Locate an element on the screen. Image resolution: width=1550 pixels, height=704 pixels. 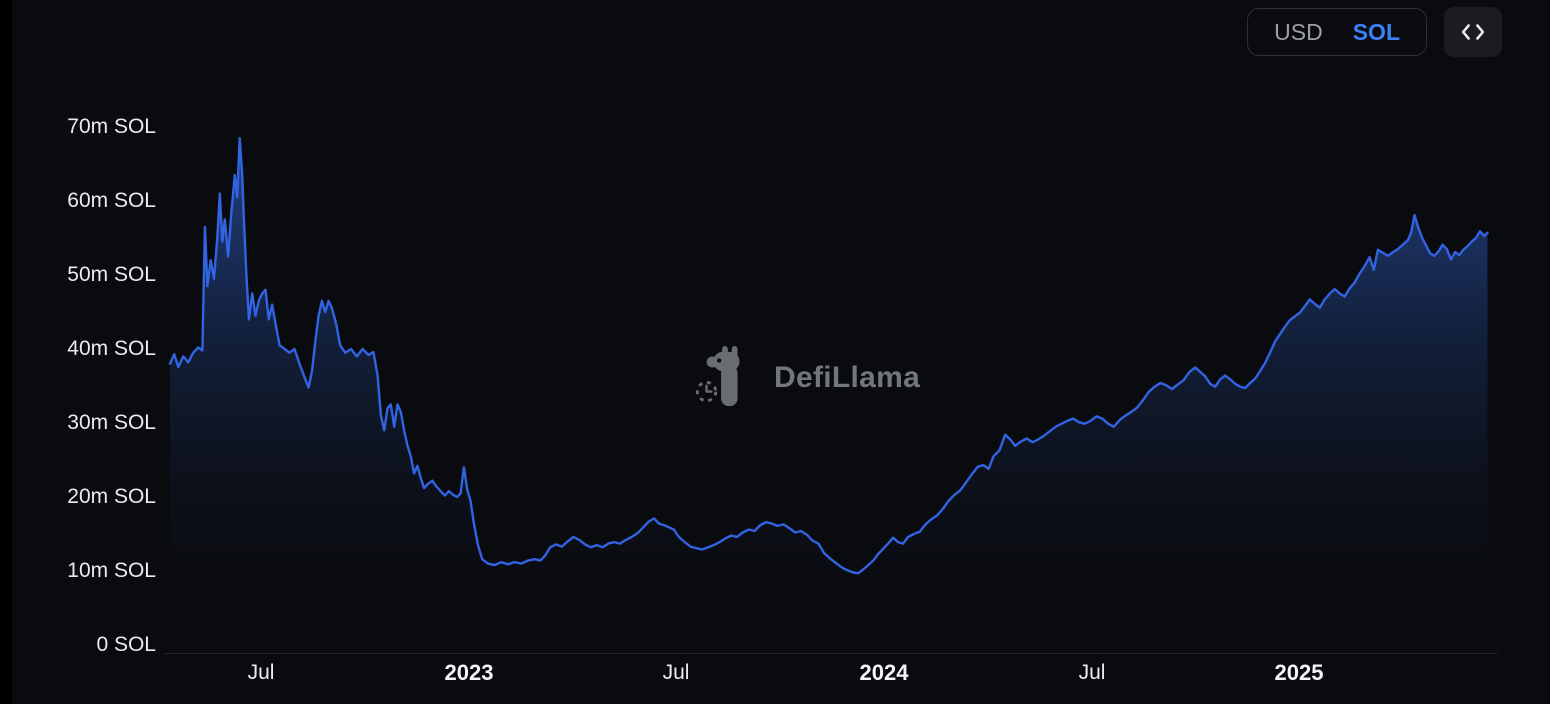
currency-option-usd: USD is located at coordinates (1298, 31).